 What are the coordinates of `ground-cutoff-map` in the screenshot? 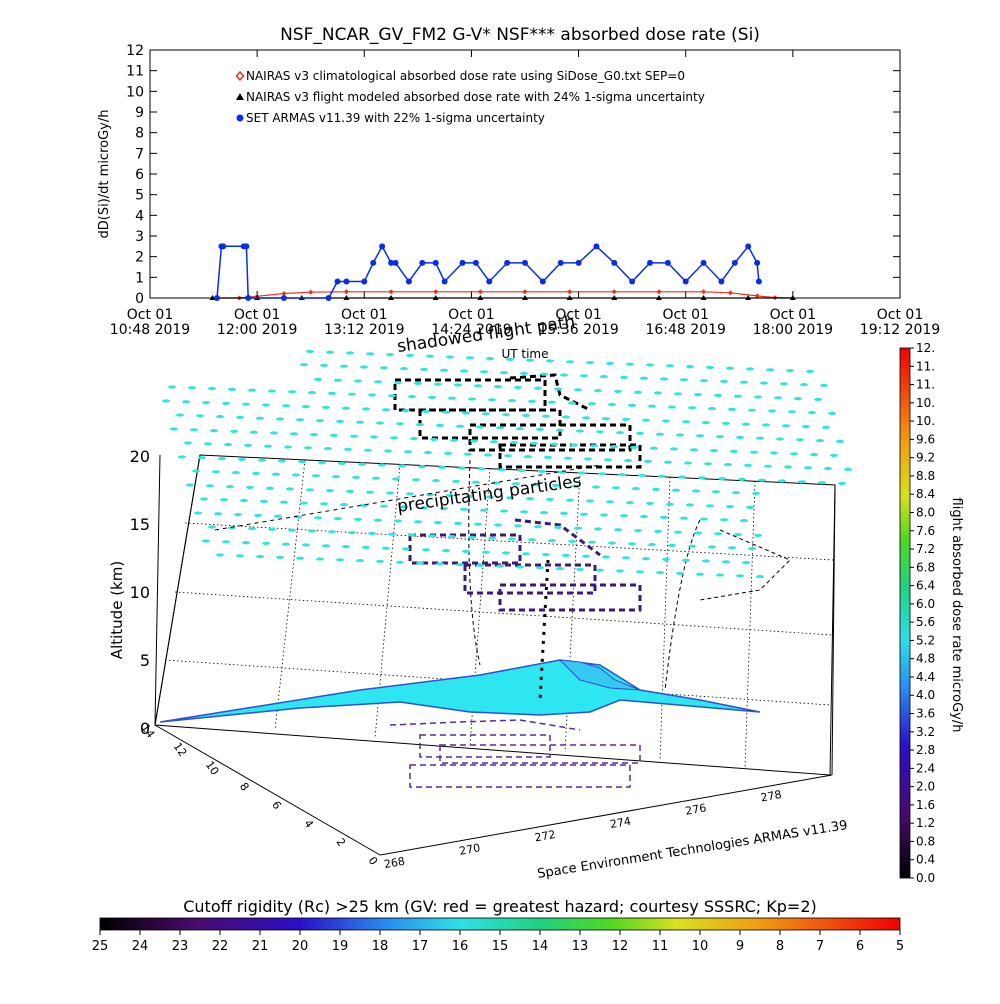 It's located at (460, 691).